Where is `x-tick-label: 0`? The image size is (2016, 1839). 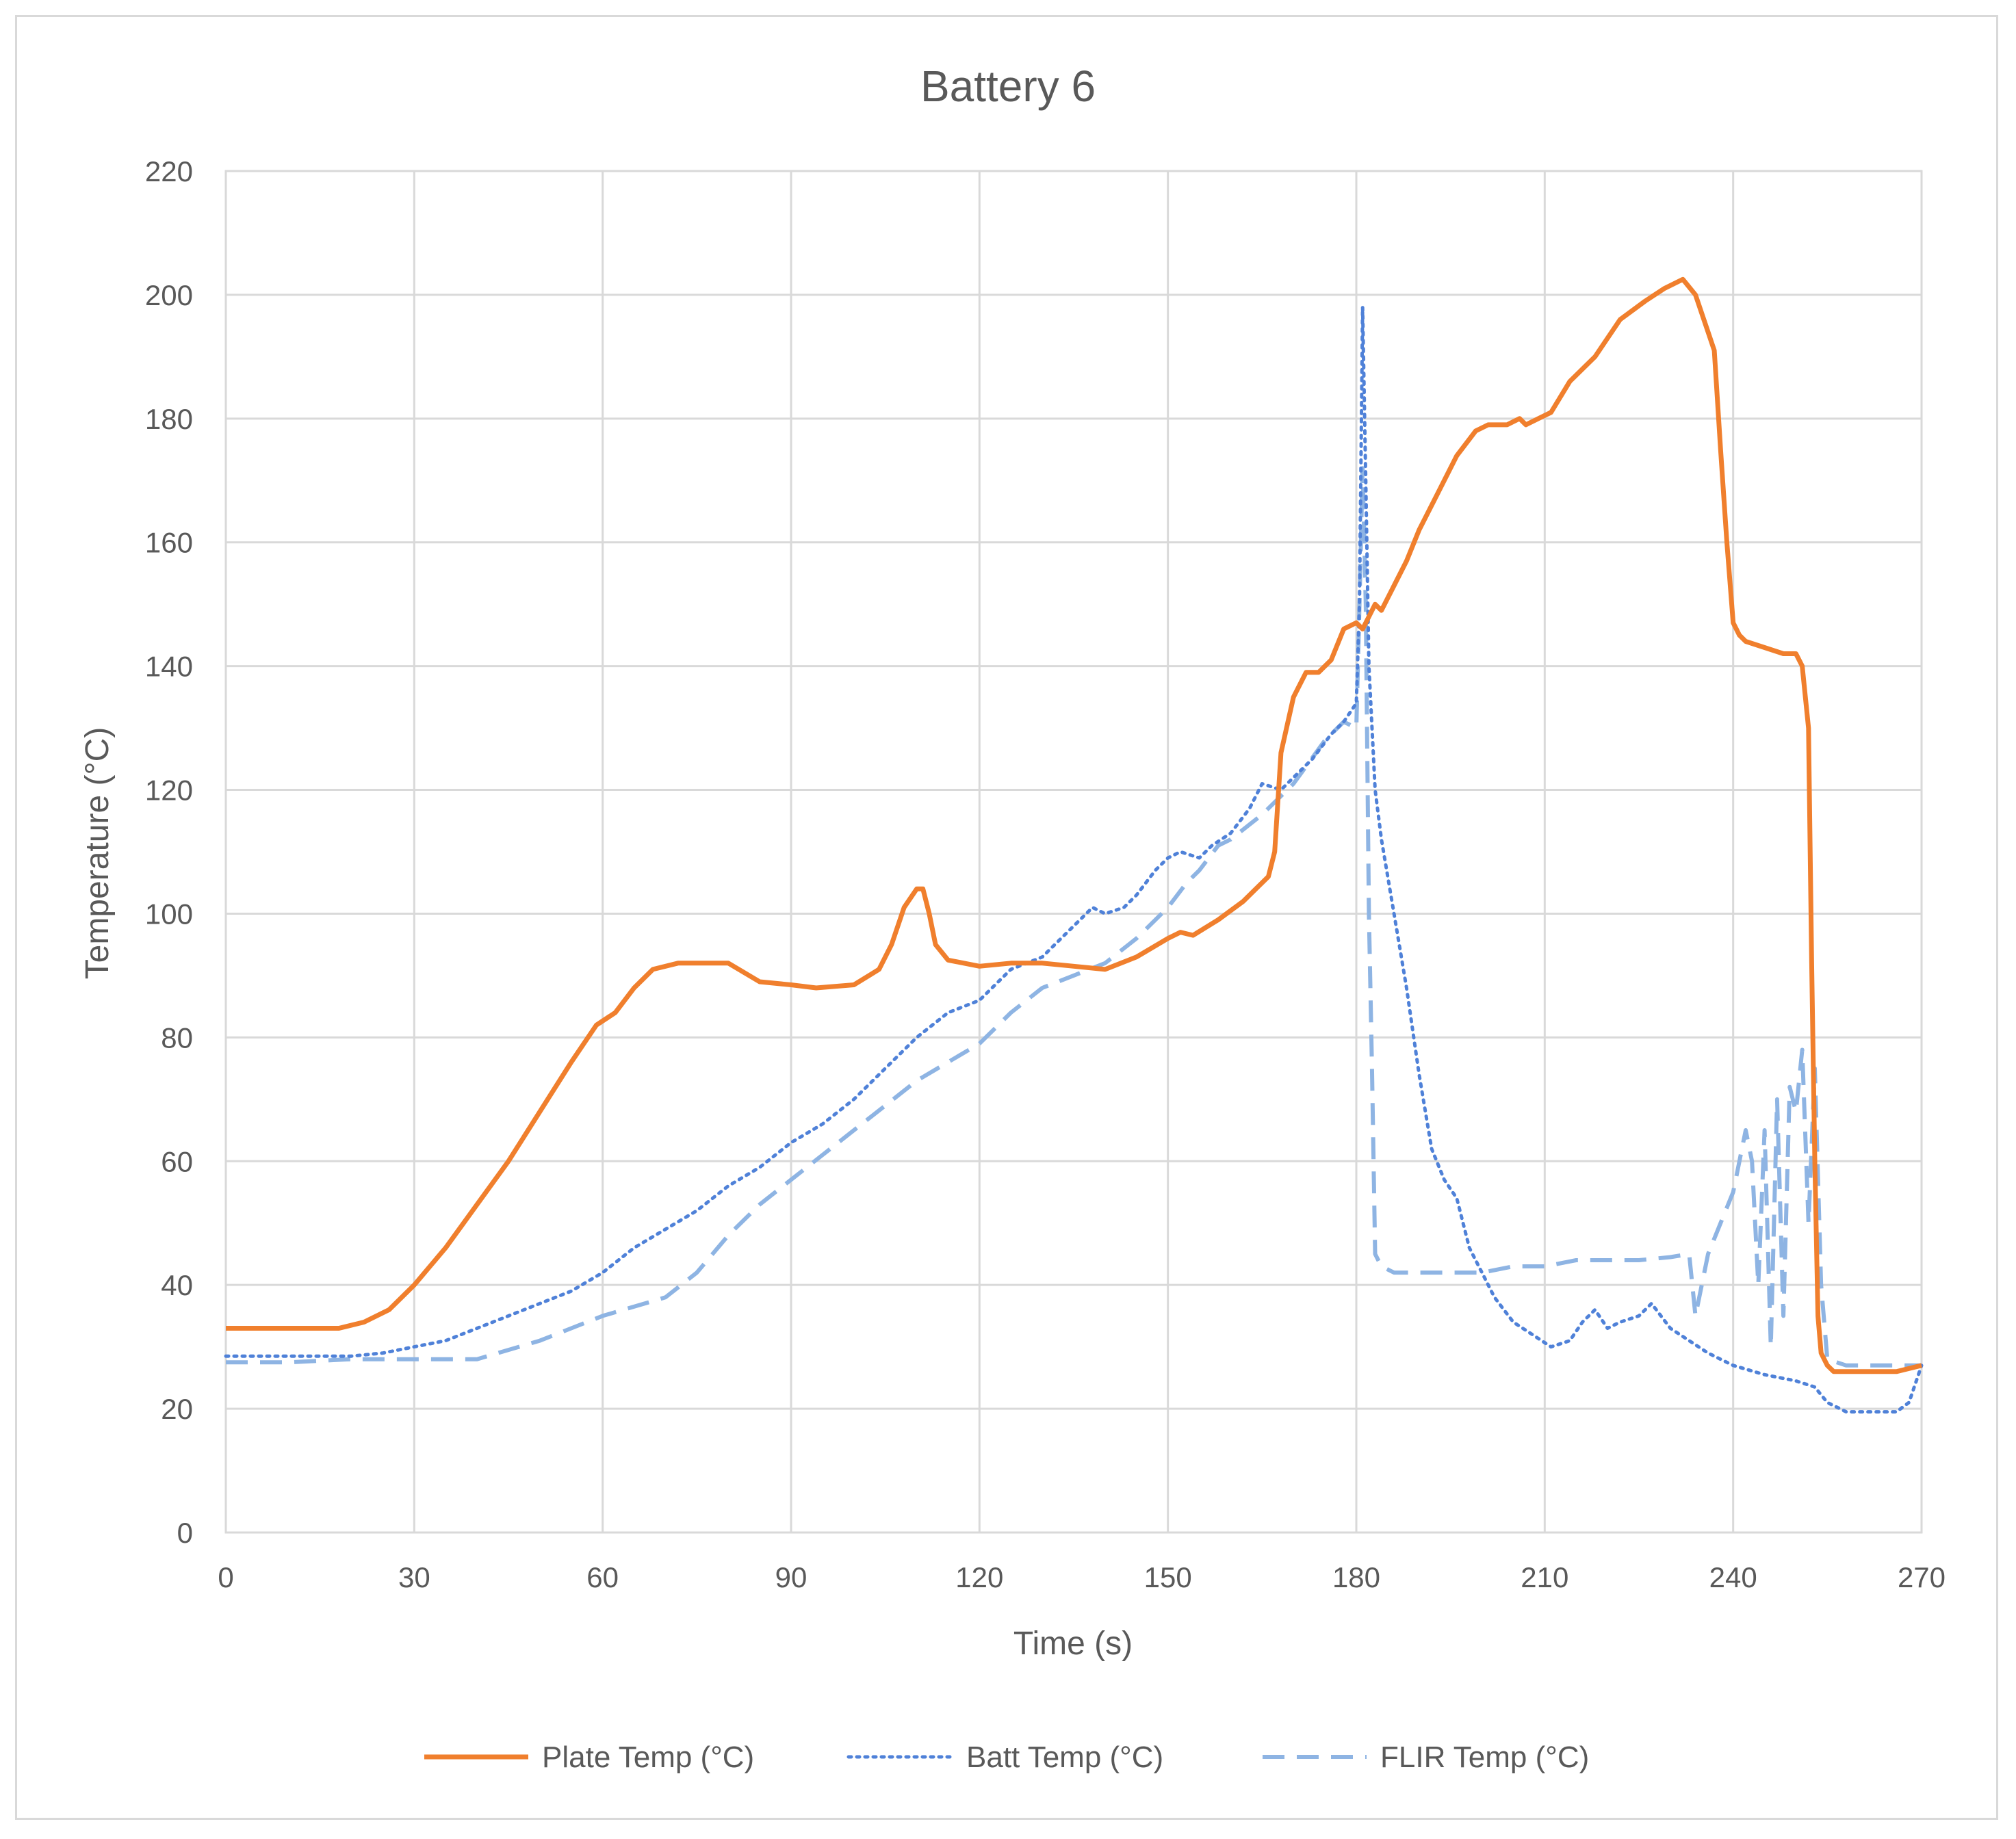 x-tick-label: 0 is located at coordinates (225, 1577).